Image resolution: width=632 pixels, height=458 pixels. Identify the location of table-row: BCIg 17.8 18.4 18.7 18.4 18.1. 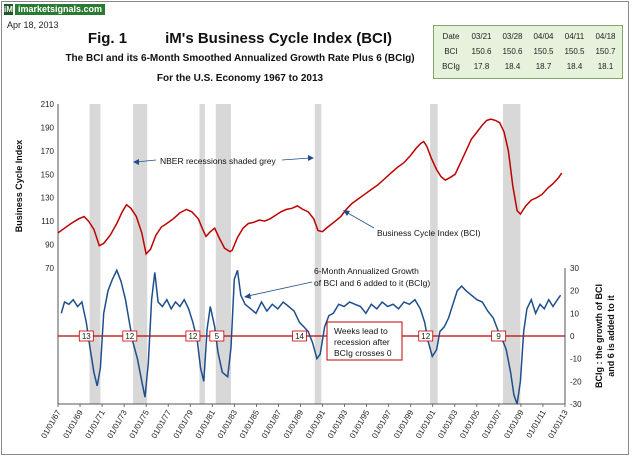
(528, 66).